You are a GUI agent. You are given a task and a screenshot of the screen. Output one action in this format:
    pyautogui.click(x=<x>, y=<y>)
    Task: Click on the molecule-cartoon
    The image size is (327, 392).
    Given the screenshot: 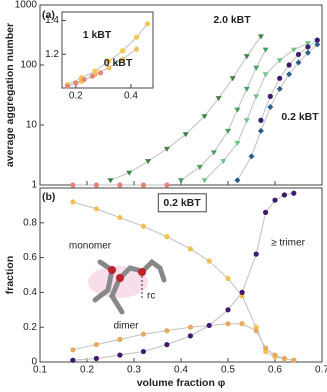 What is the action you would take?
    pyautogui.click(x=127, y=286)
    